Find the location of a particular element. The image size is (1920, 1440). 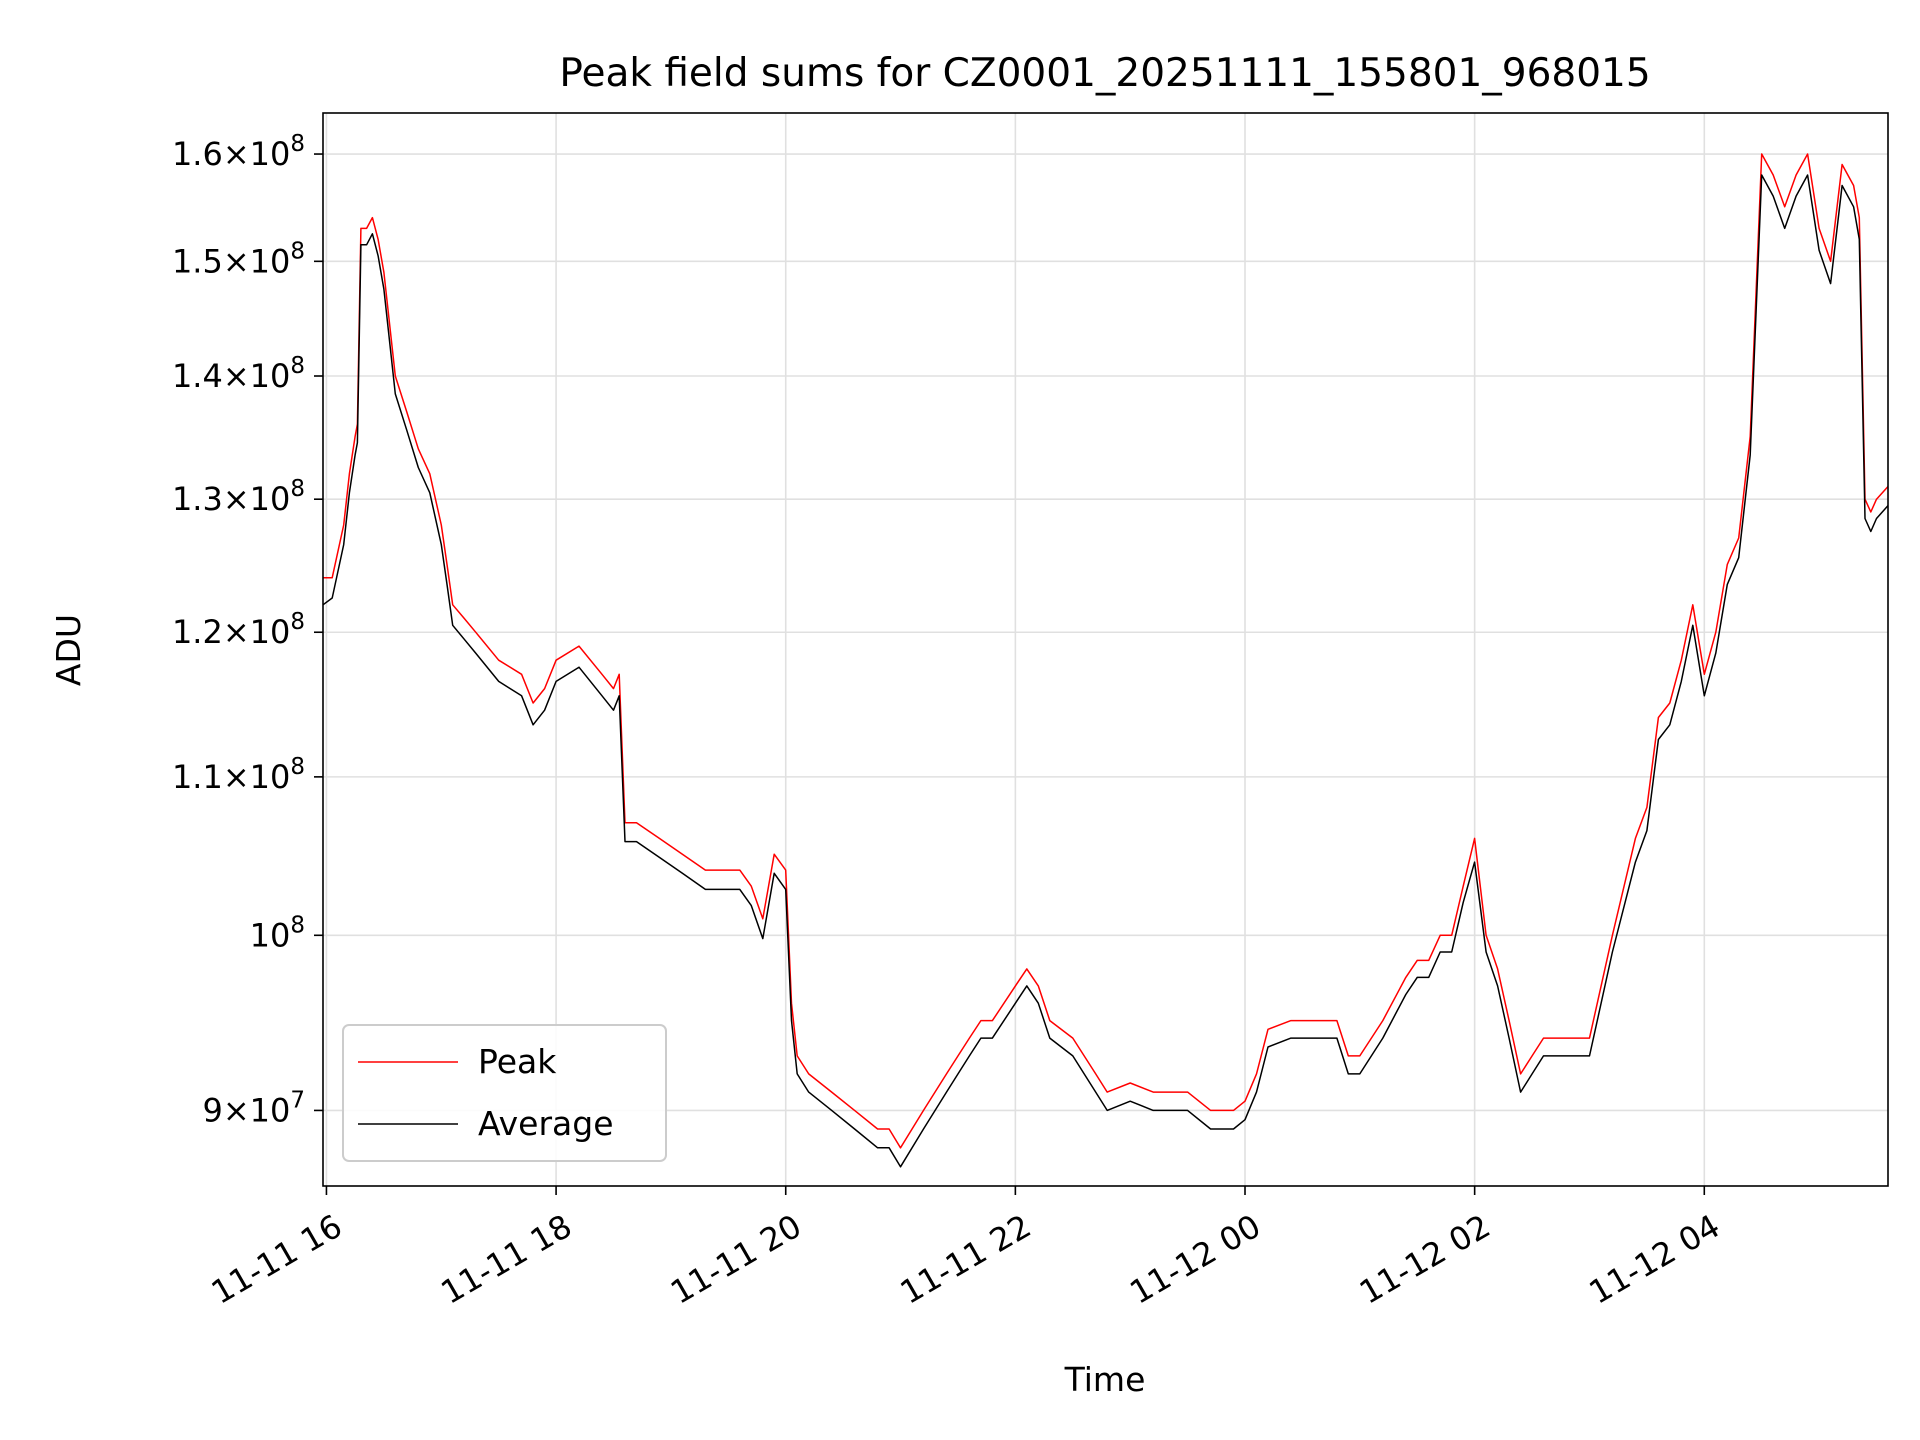

y-axis-label: ADU is located at coordinates (68, 650).